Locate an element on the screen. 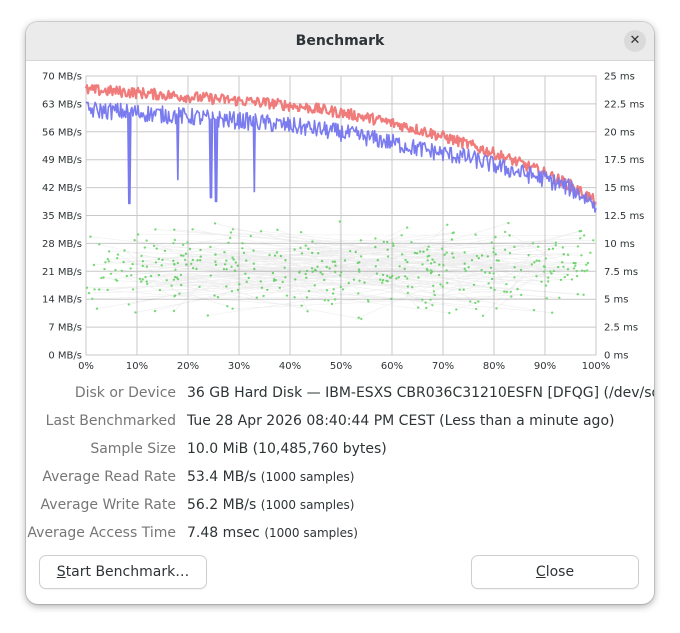  y-left-tick-label: 14 MB/s is located at coordinates (62, 300).